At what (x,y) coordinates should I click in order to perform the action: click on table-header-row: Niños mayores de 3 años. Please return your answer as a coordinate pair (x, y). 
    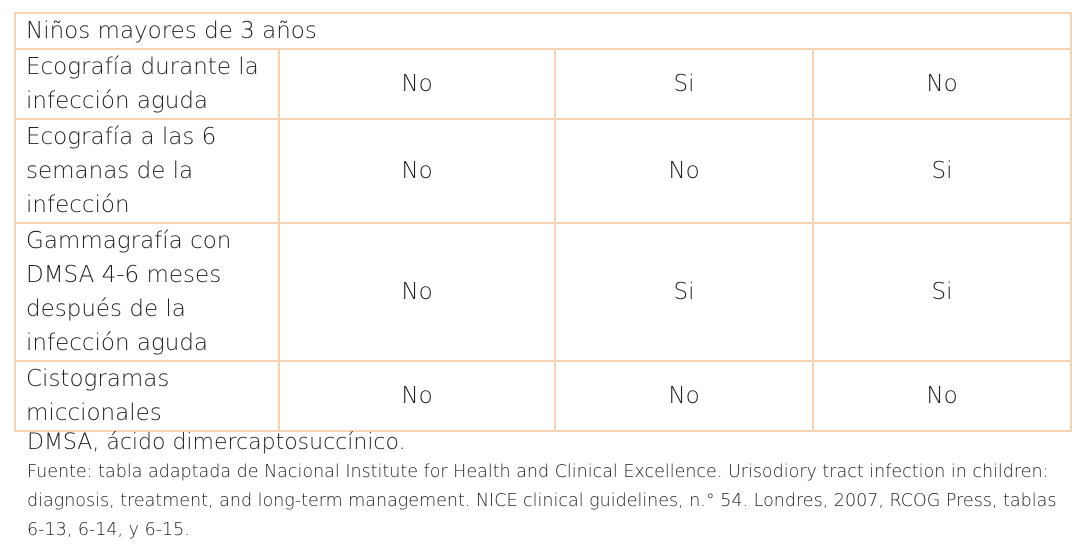
    Looking at the image, I should click on (543, 31).